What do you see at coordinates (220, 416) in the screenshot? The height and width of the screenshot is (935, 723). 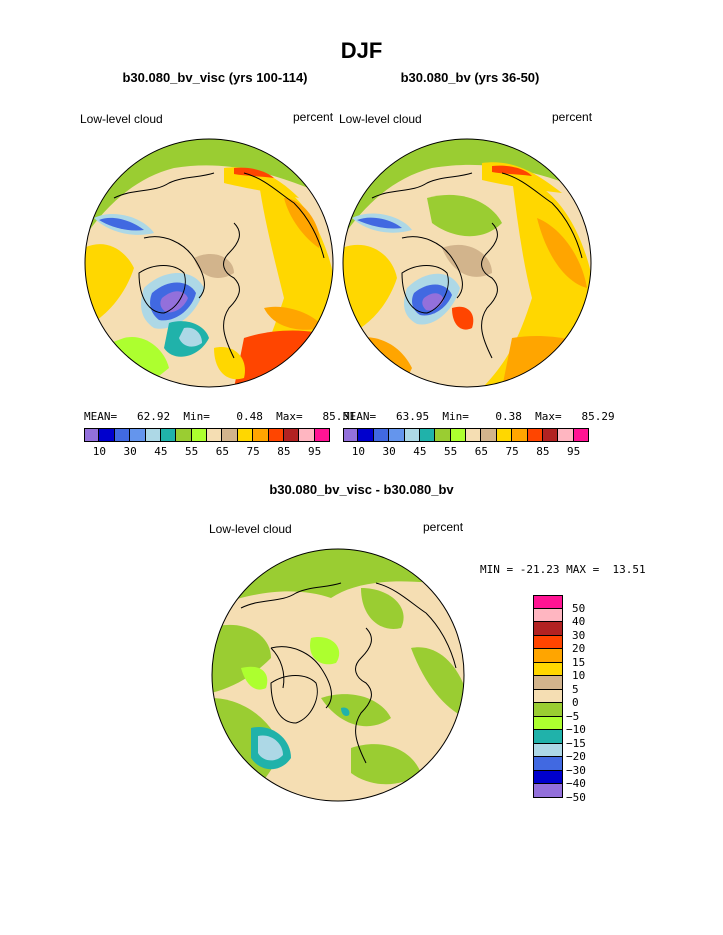 I see `panel-1-stats: MEAN= 62.92 Min= 0.48 Max= 85.51` at bounding box center [220, 416].